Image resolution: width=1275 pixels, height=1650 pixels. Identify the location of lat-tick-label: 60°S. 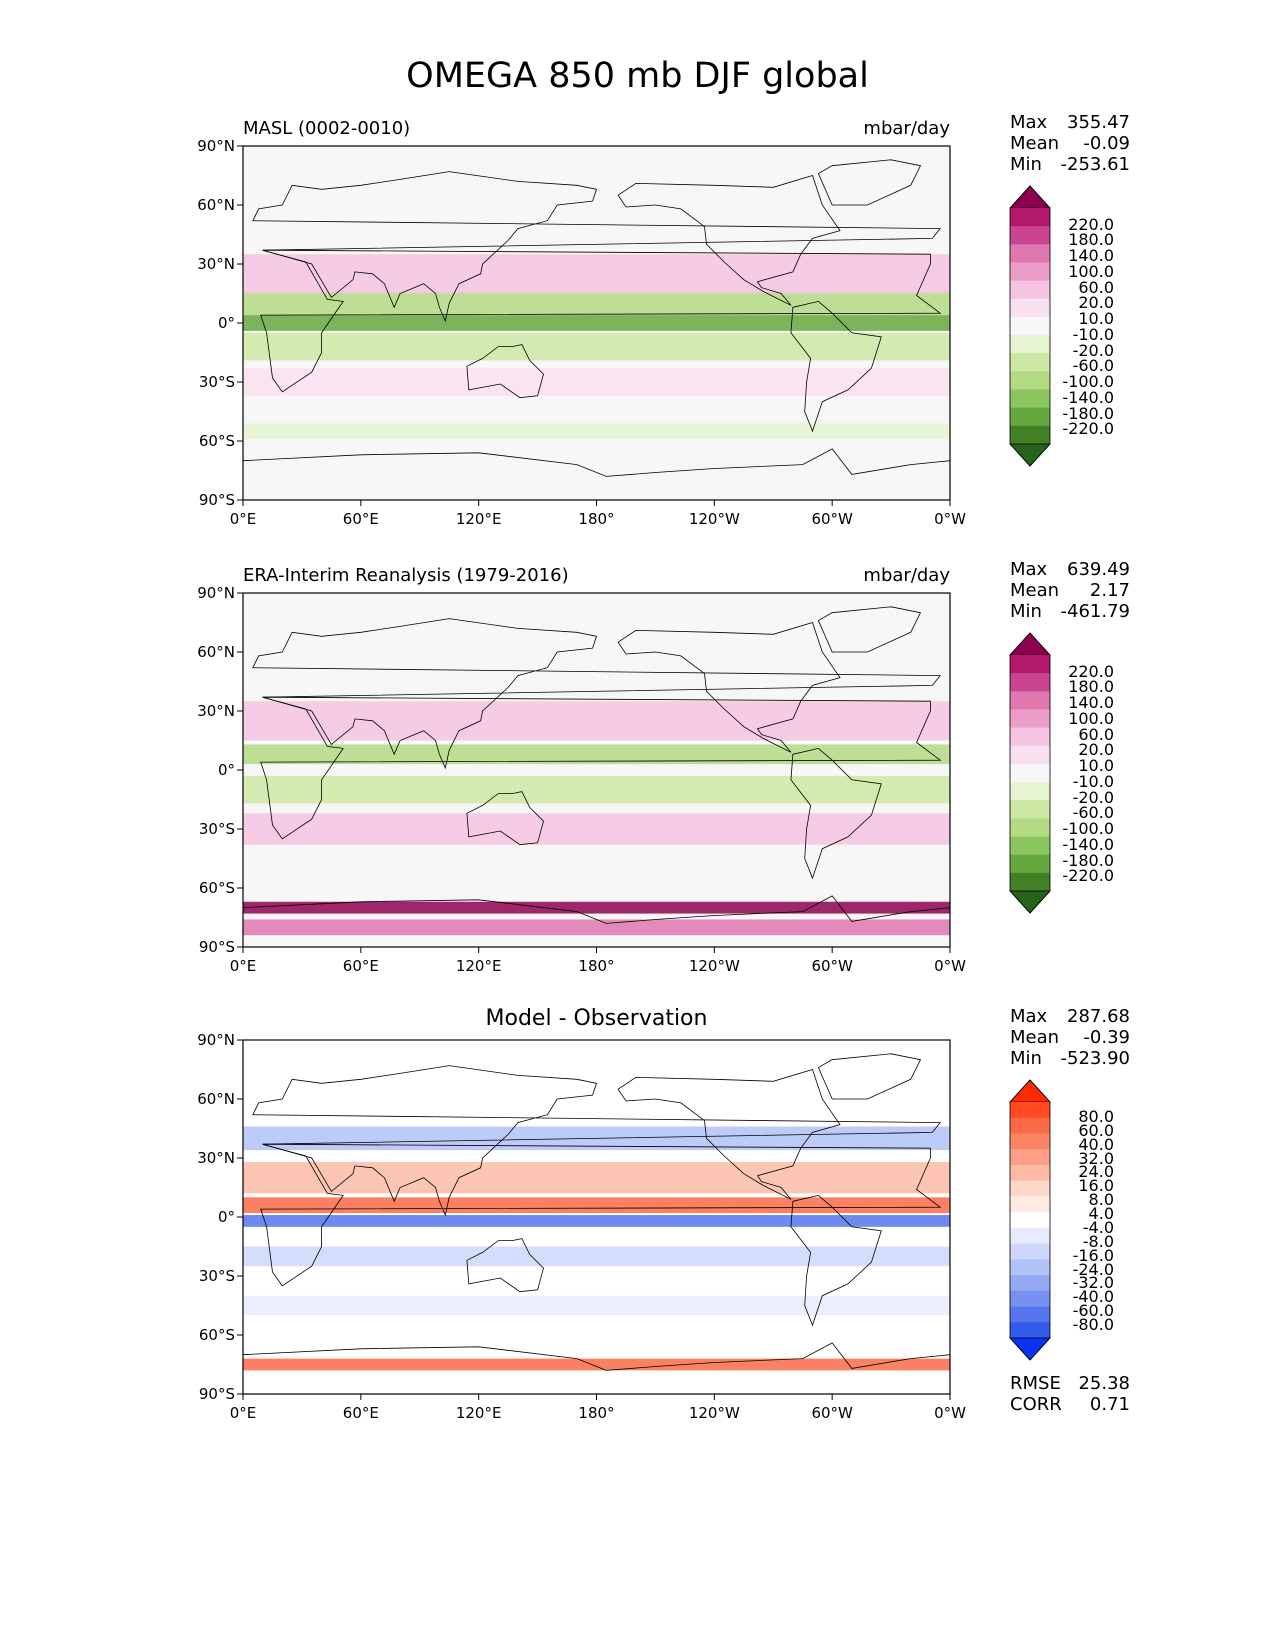
(216, 888).